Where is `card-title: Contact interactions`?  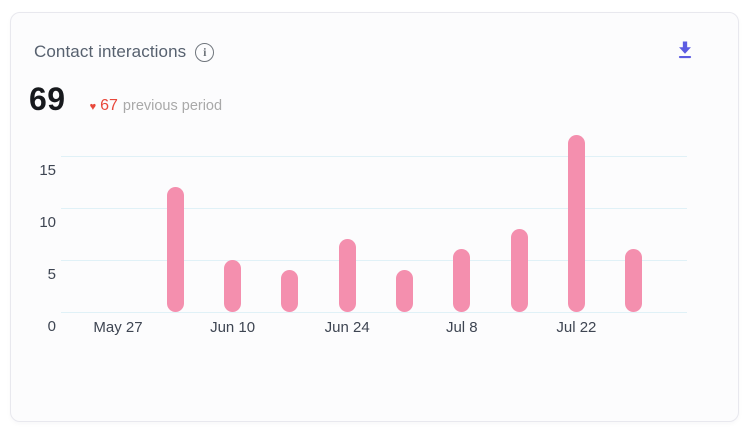 card-title: Contact interactions is located at coordinates (110, 51).